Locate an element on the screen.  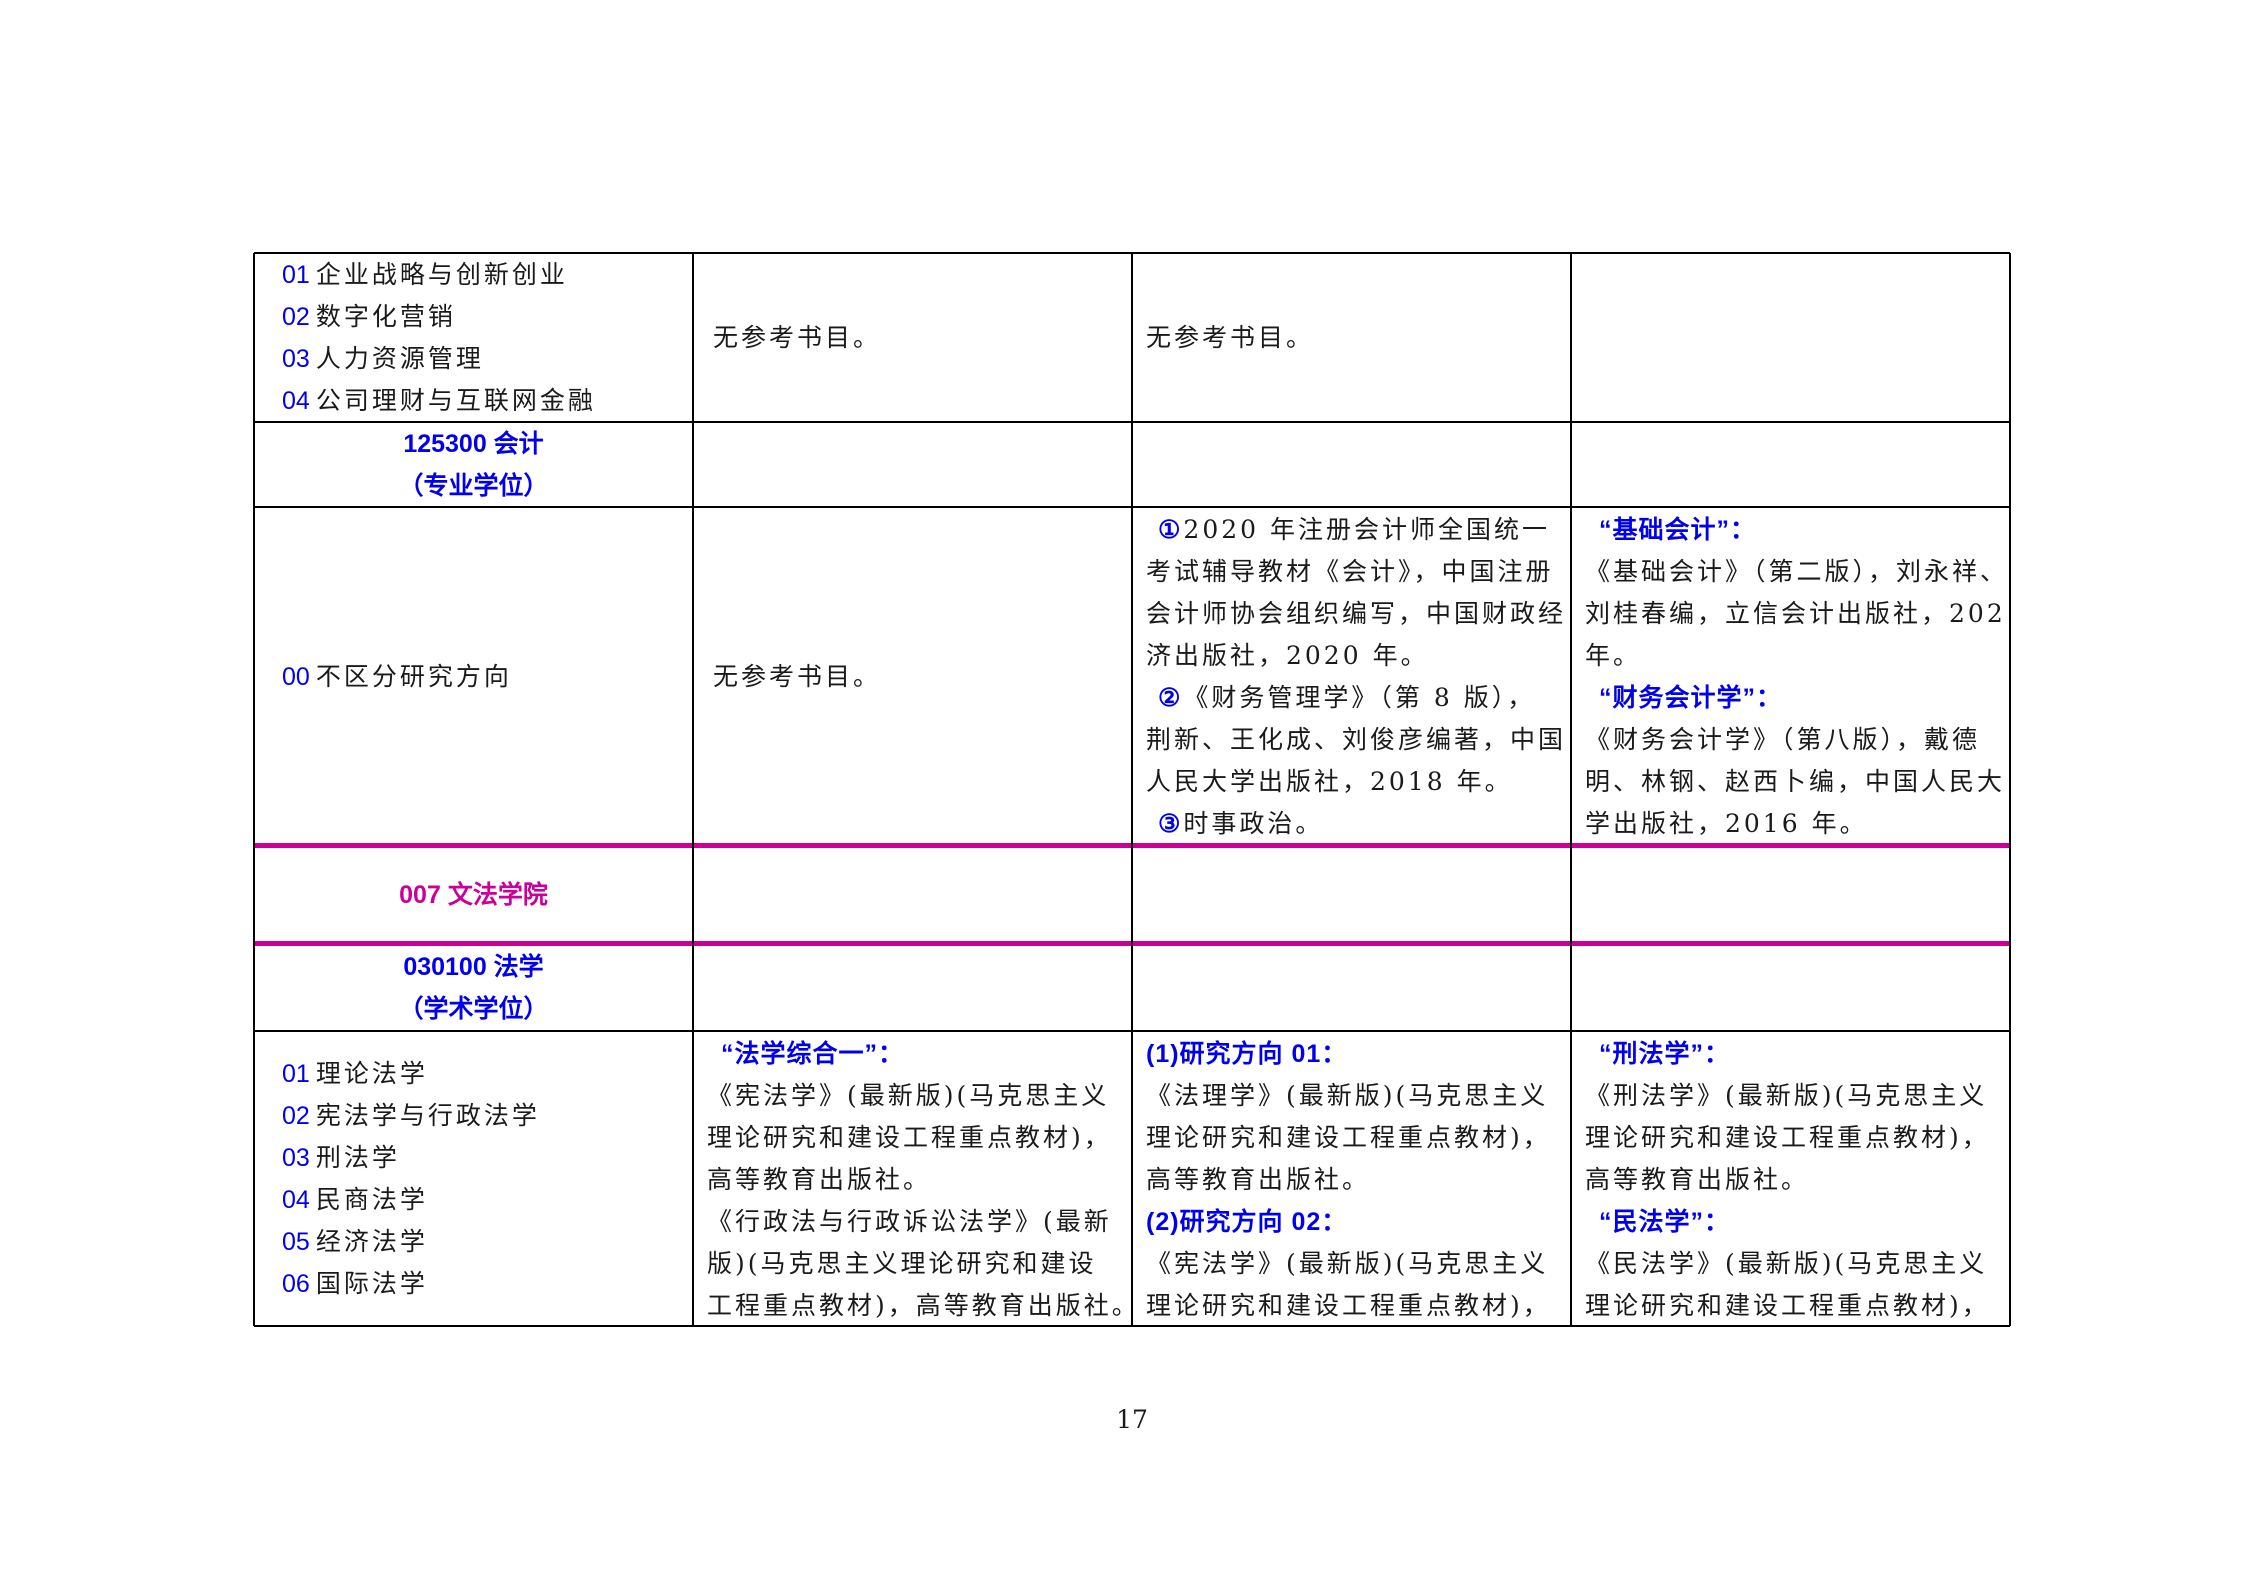
direction-name: 民商法学 is located at coordinates (371, 1199).